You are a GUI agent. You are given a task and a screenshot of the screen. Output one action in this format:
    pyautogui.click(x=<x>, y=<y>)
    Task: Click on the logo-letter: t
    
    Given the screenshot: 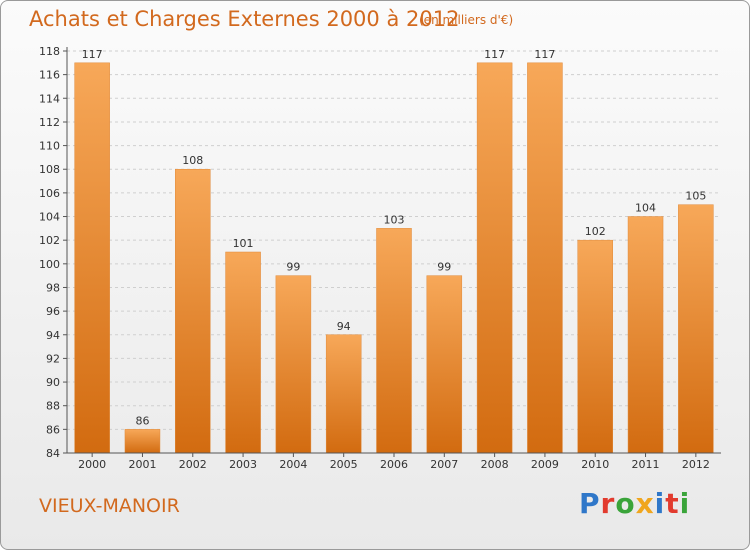 What is the action you would take?
    pyautogui.click(x=672, y=503)
    